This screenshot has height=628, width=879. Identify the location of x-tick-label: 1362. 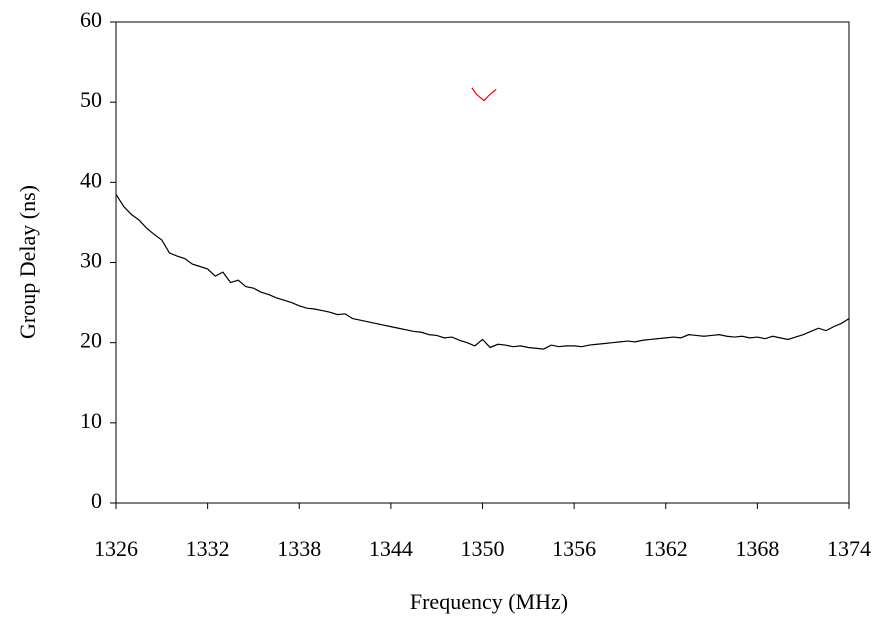
(666, 548).